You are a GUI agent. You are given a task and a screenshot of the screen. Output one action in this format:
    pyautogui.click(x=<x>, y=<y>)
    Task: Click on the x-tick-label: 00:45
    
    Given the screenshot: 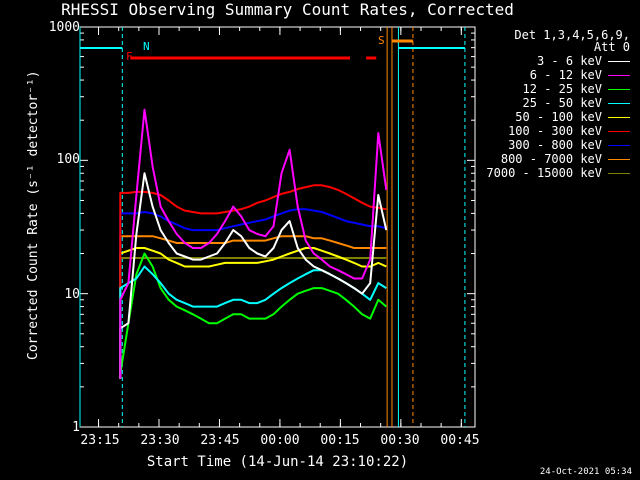 What is the action you would take?
    pyautogui.click(x=460, y=440)
    